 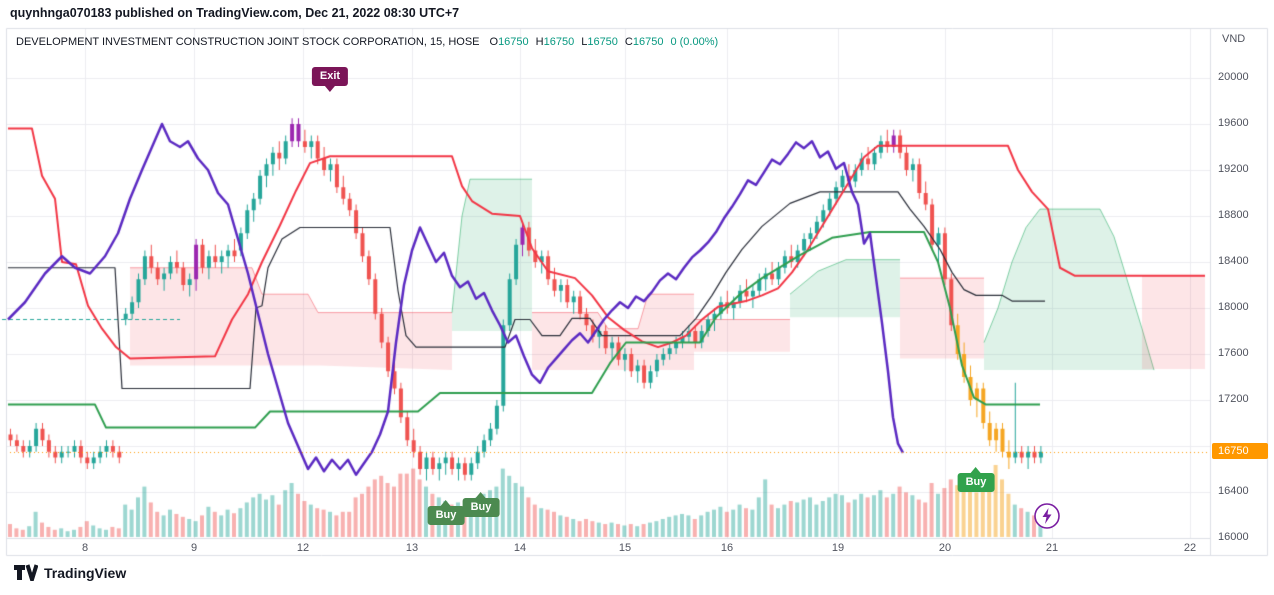 I want to click on high-value: 16750, so click(x=559, y=42).